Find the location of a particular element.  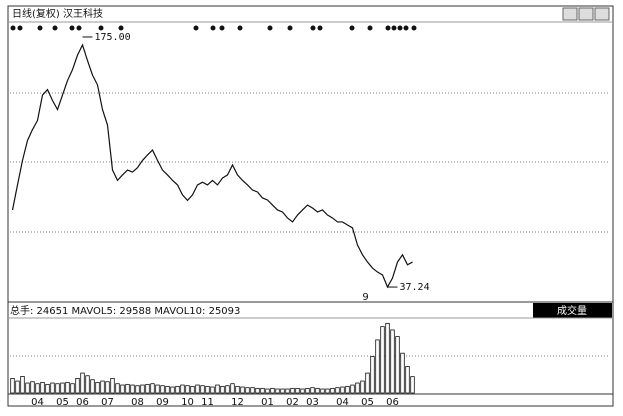

x-tick-label: 12 is located at coordinates (237, 402).